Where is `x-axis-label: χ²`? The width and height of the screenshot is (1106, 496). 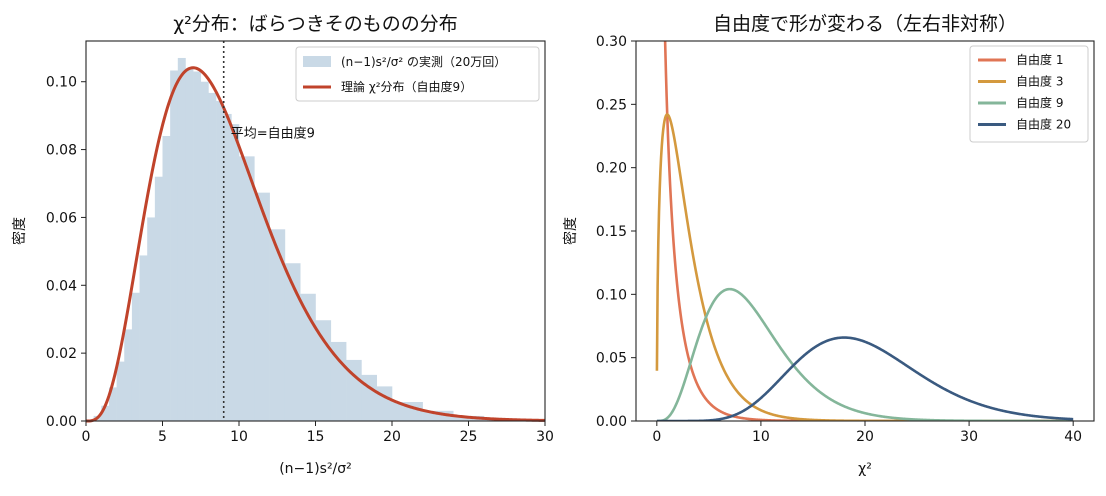 x-axis-label: χ² is located at coordinates (865, 469).